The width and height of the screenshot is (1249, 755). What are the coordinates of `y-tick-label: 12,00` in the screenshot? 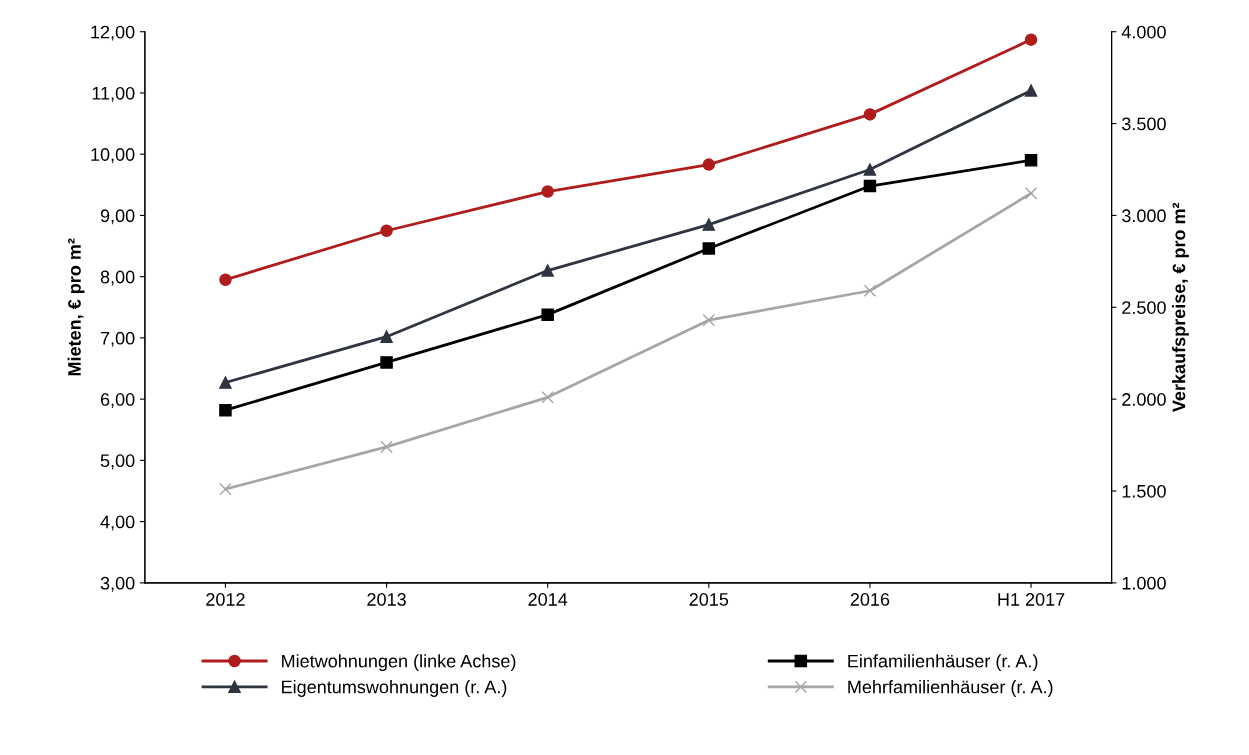 It's located at (113, 33).